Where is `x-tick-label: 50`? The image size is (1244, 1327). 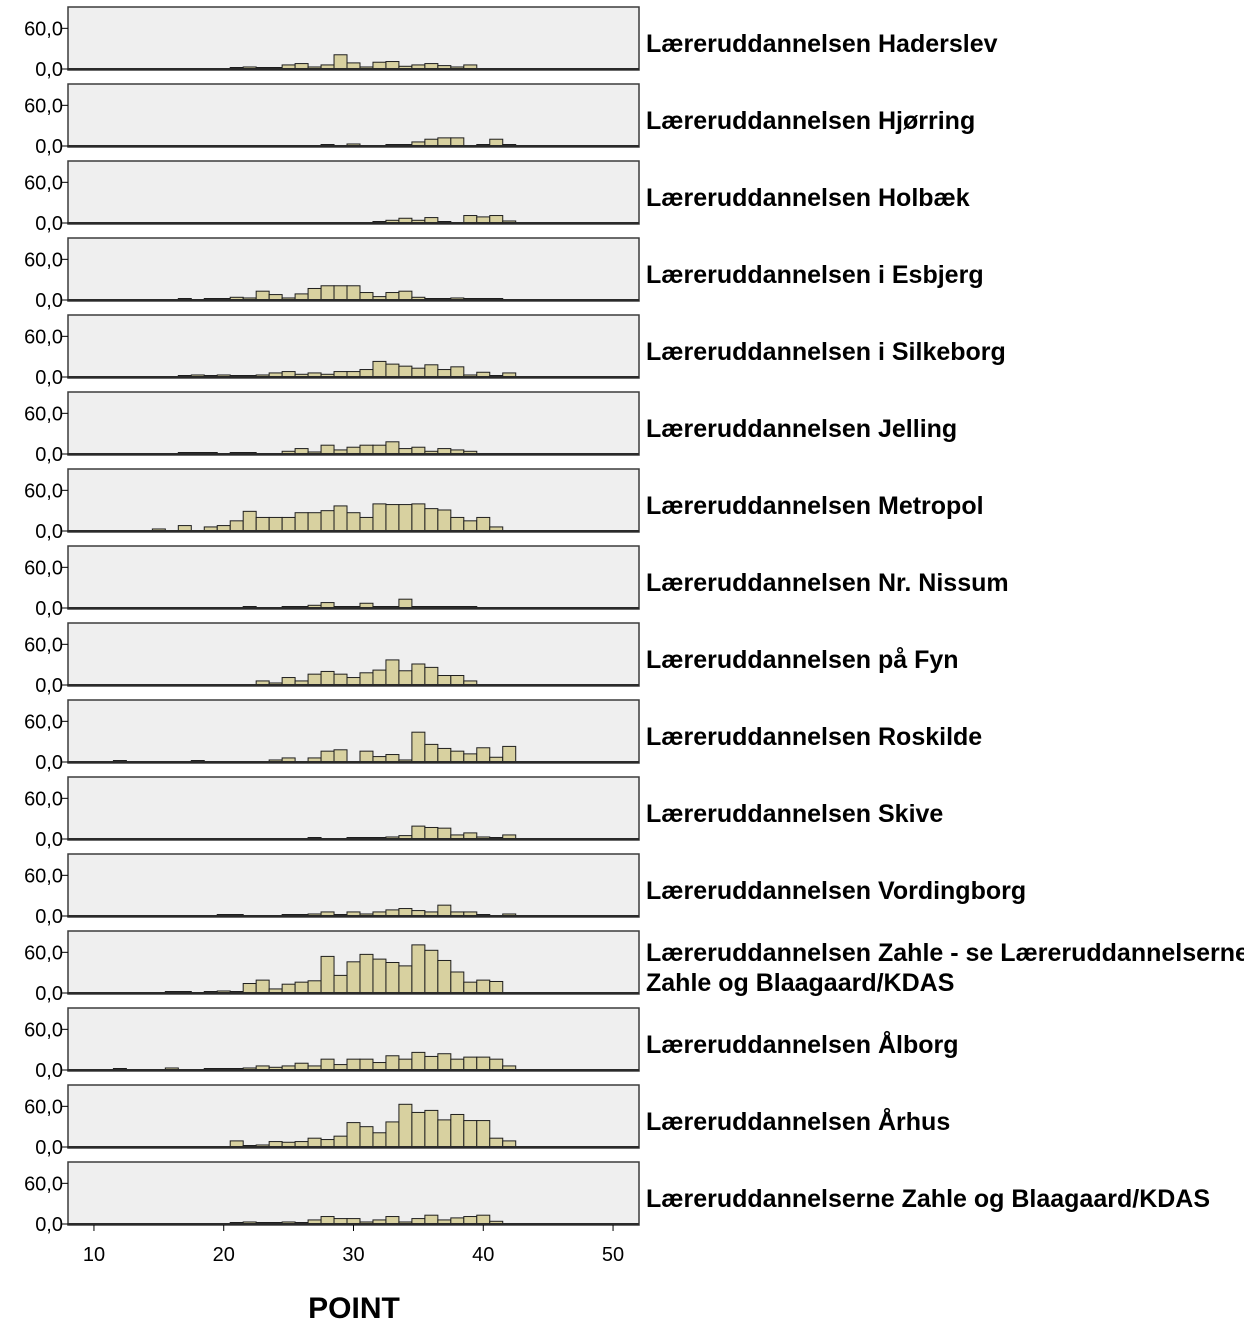
x-tick-label: 50 is located at coordinates (613, 1255).